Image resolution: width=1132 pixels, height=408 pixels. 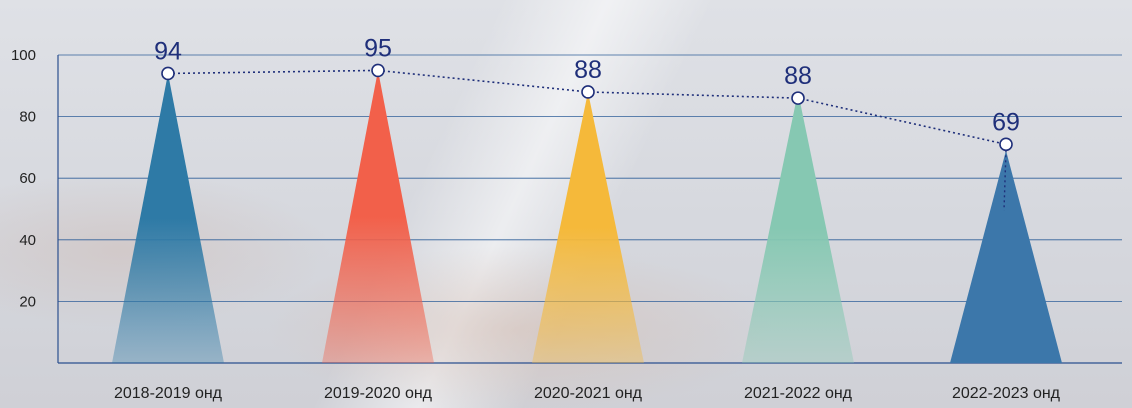 What do you see at coordinates (378, 393) in the screenshot?
I see `x-tick-label: 2019-2020 онд` at bounding box center [378, 393].